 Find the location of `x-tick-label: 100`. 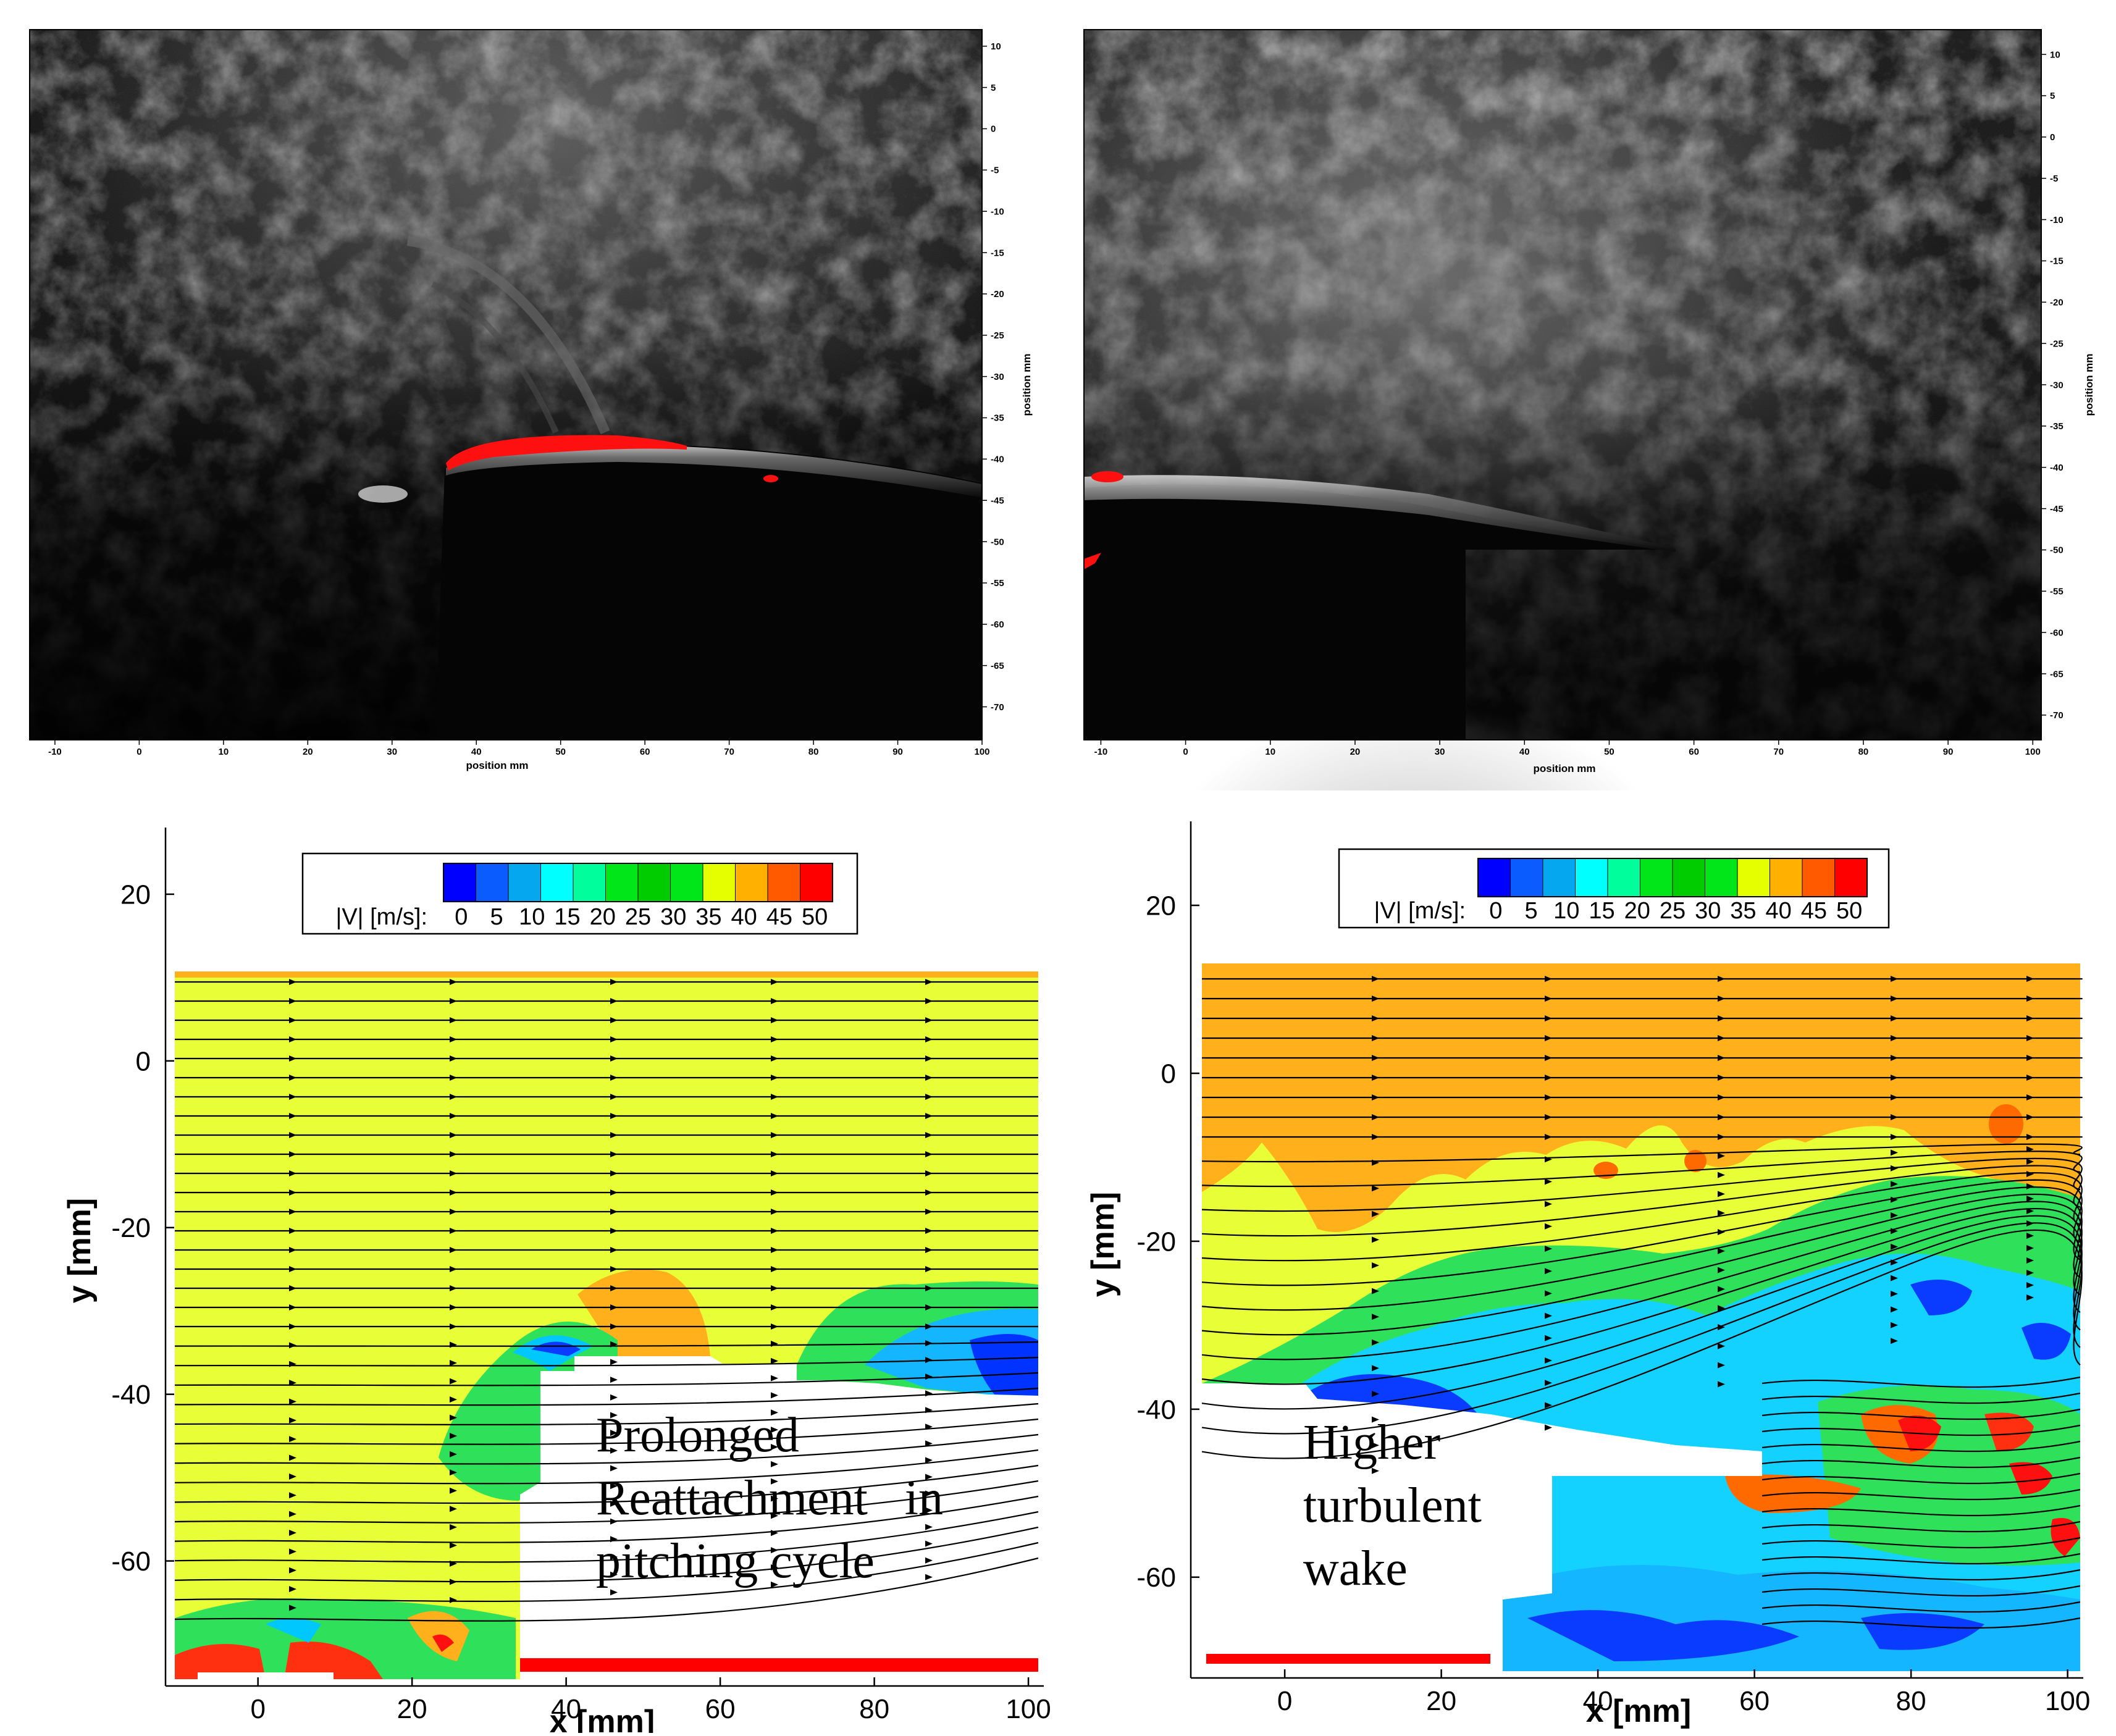

x-tick-label: 100 is located at coordinates (981, 752).